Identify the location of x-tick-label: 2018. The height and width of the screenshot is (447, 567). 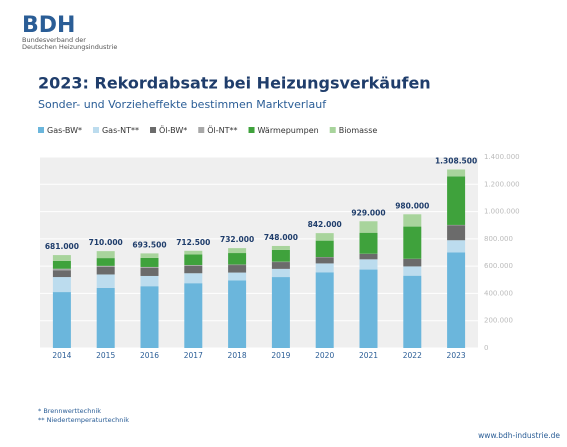
(237, 355).